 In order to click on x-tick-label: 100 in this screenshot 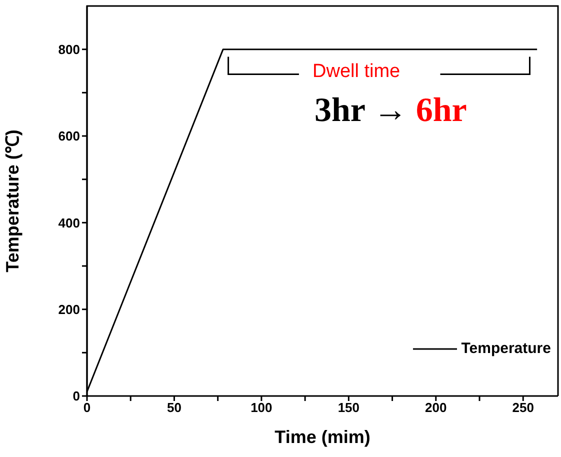, I will do `click(261, 408)`.